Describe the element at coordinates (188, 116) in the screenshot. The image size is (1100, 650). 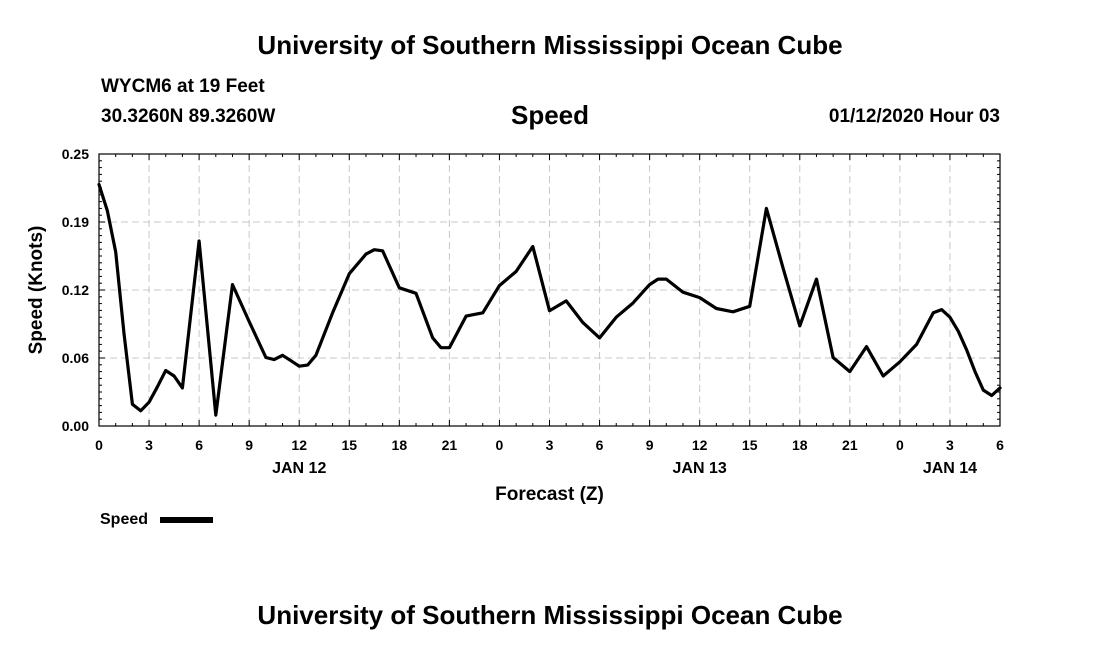
I see `coordinates-label: 30.3260N 89.3260W` at that location.